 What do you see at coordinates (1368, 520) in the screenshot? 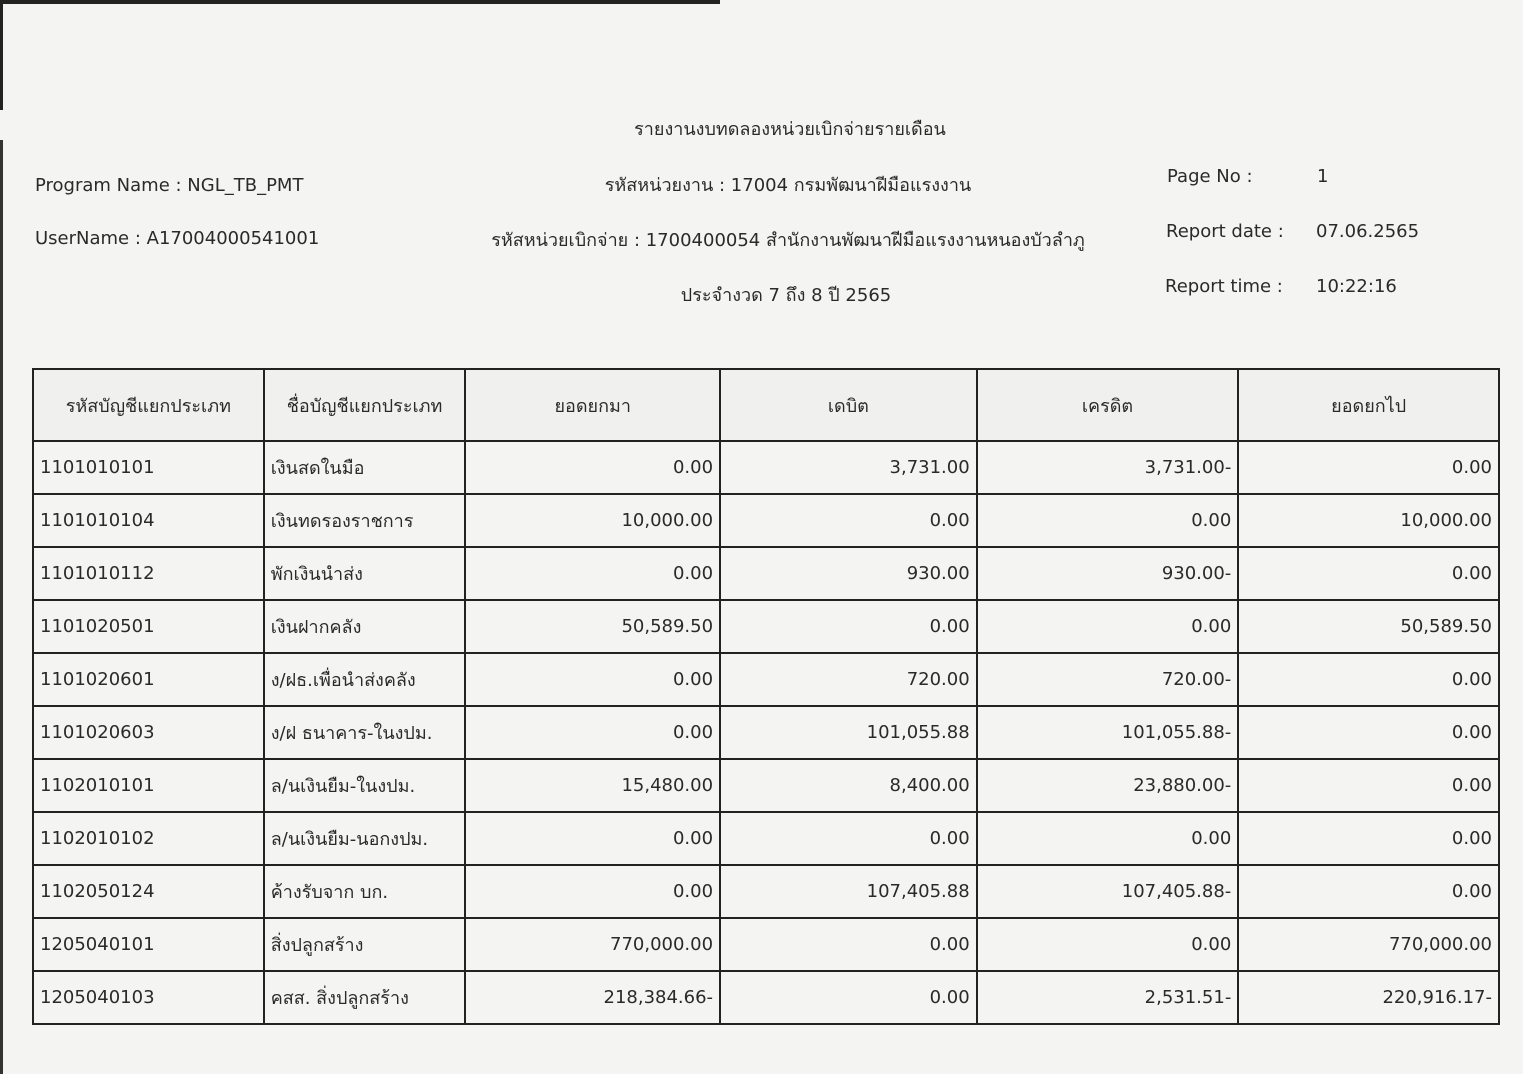
I see `closing-balance-cell: 10,000.00` at bounding box center [1368, 520].